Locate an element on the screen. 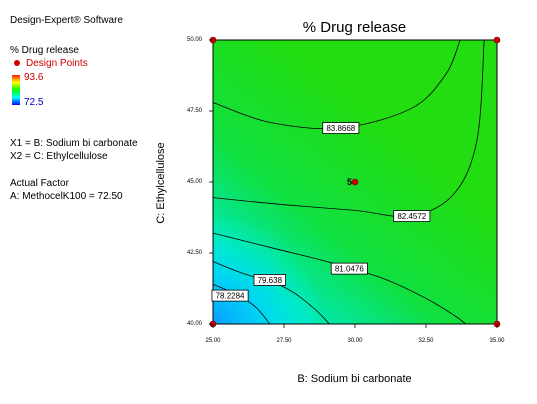  contour-label: 82.4572 is located at coordinates (411, 216).